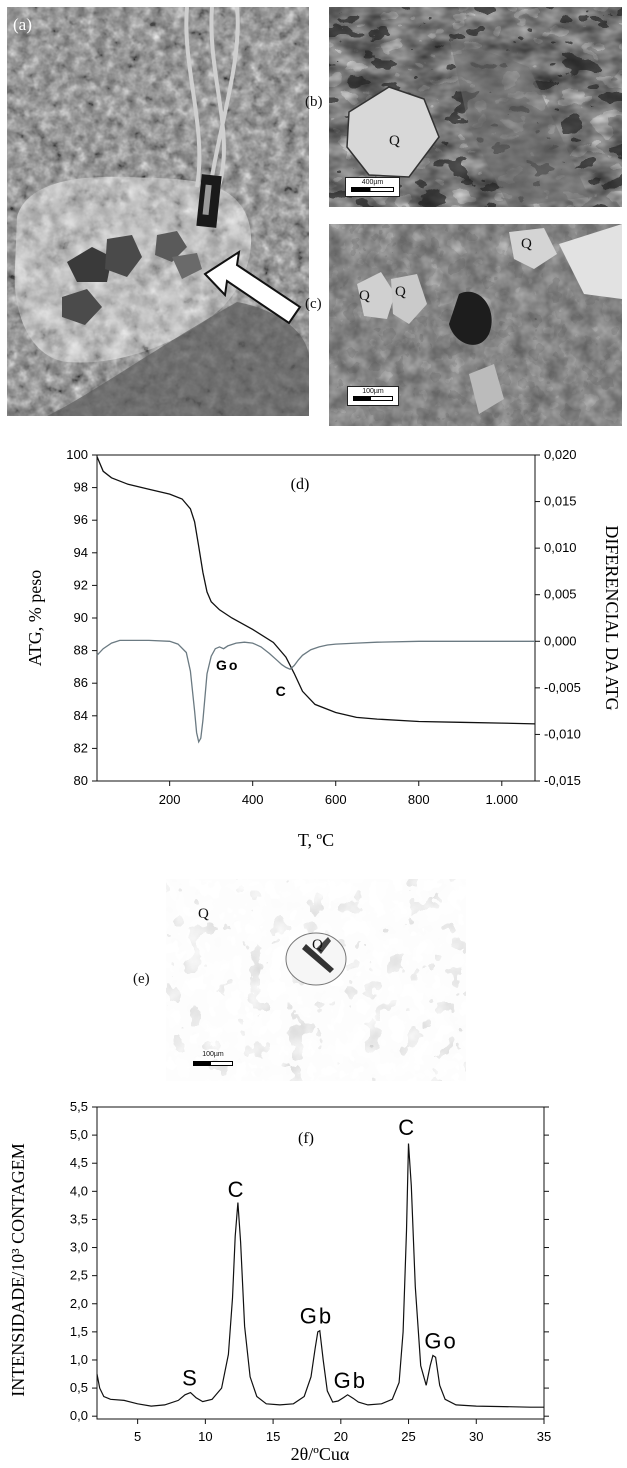  I want to click on panel-label-a: (a), so click(22, 24).